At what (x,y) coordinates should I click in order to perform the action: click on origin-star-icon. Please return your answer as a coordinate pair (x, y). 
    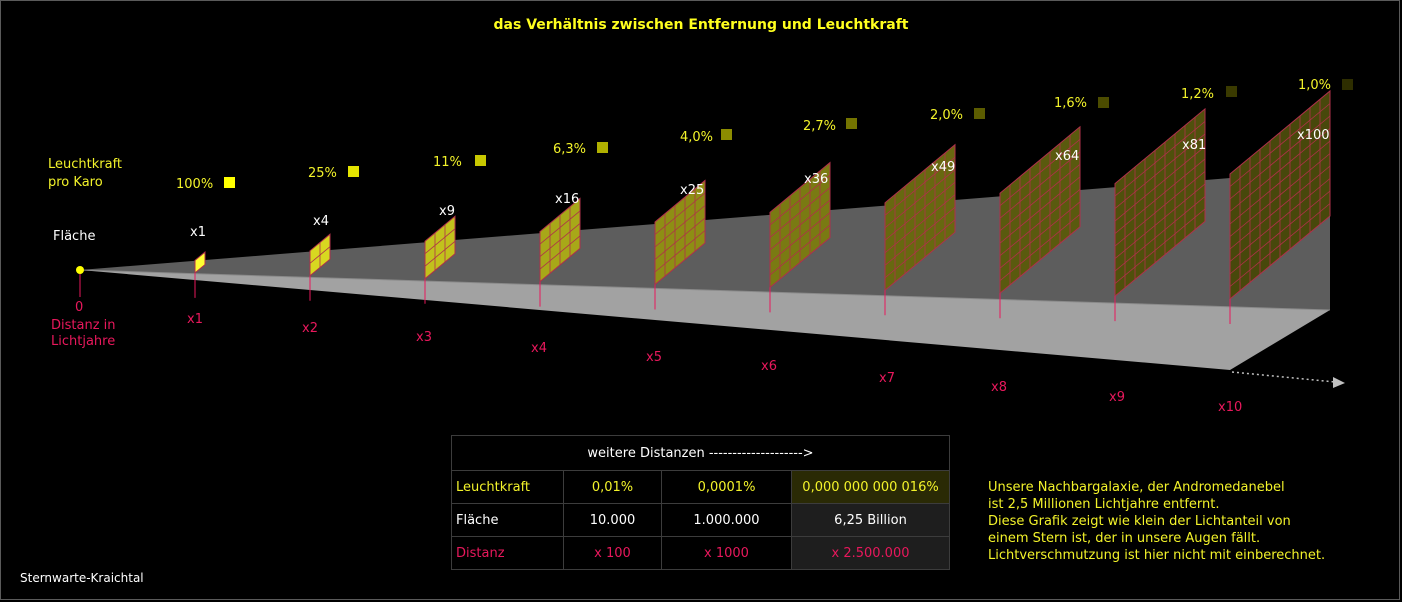
    Looking at the image, I should click on (80, 270).